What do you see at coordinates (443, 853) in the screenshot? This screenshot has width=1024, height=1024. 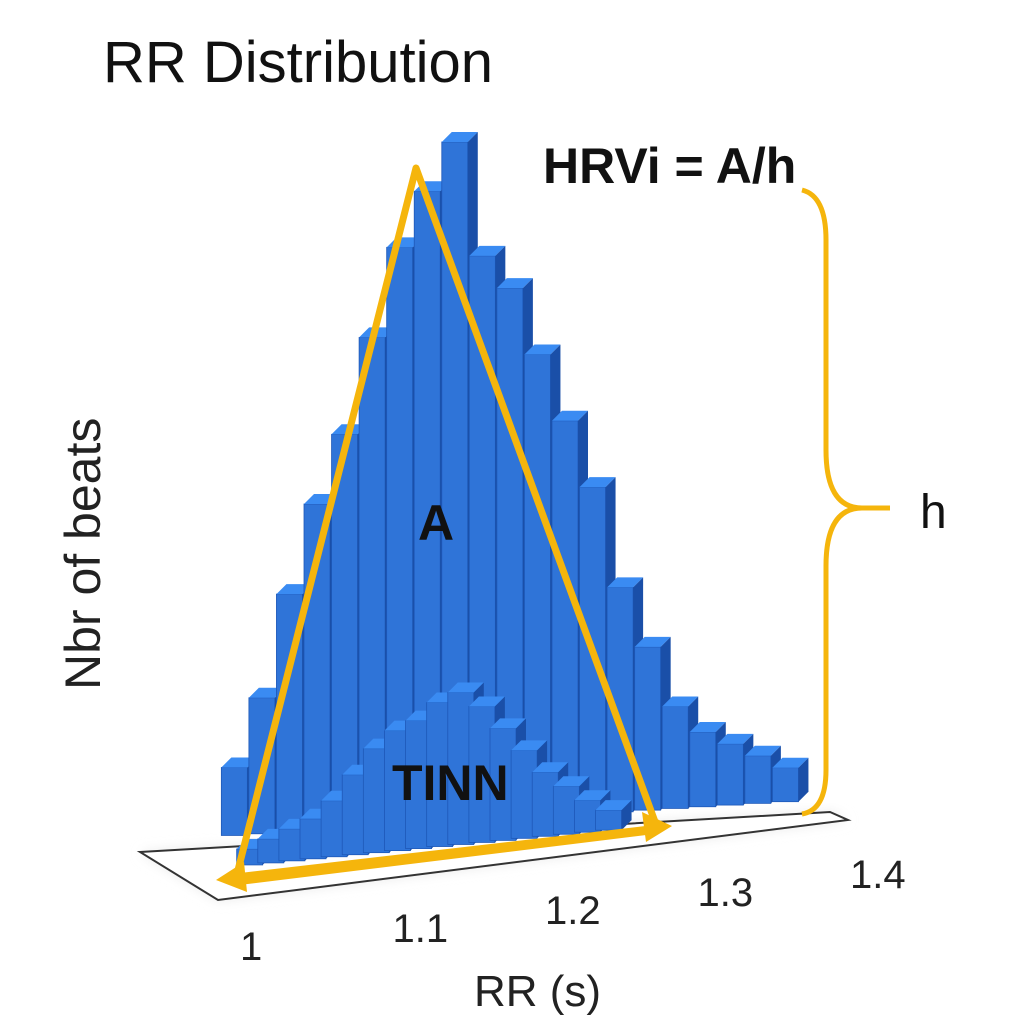 I see `tinn-arrow-line` at bounding box center [443, 853].